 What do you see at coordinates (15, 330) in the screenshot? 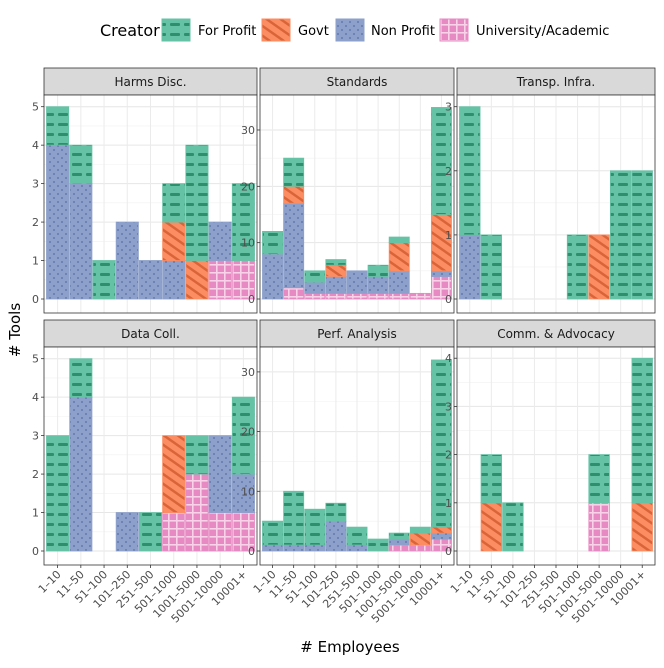
I see `y-axis-title: # Tools` at bounding box center [15, 330].